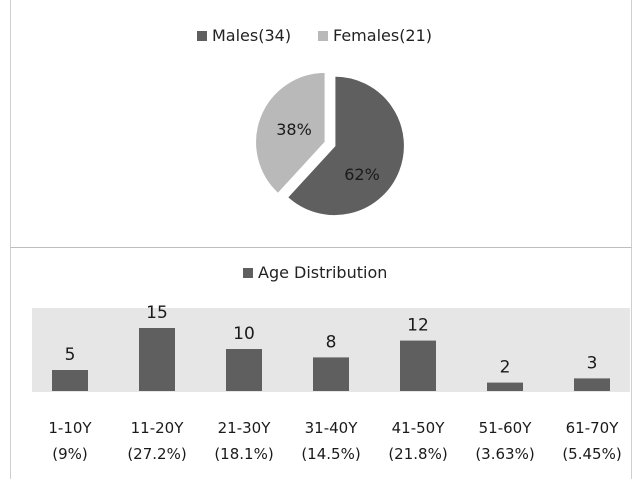  Describe the element at coordinates (592, 363) in the screenshot. I see `bar-data-label: 3` at that location.